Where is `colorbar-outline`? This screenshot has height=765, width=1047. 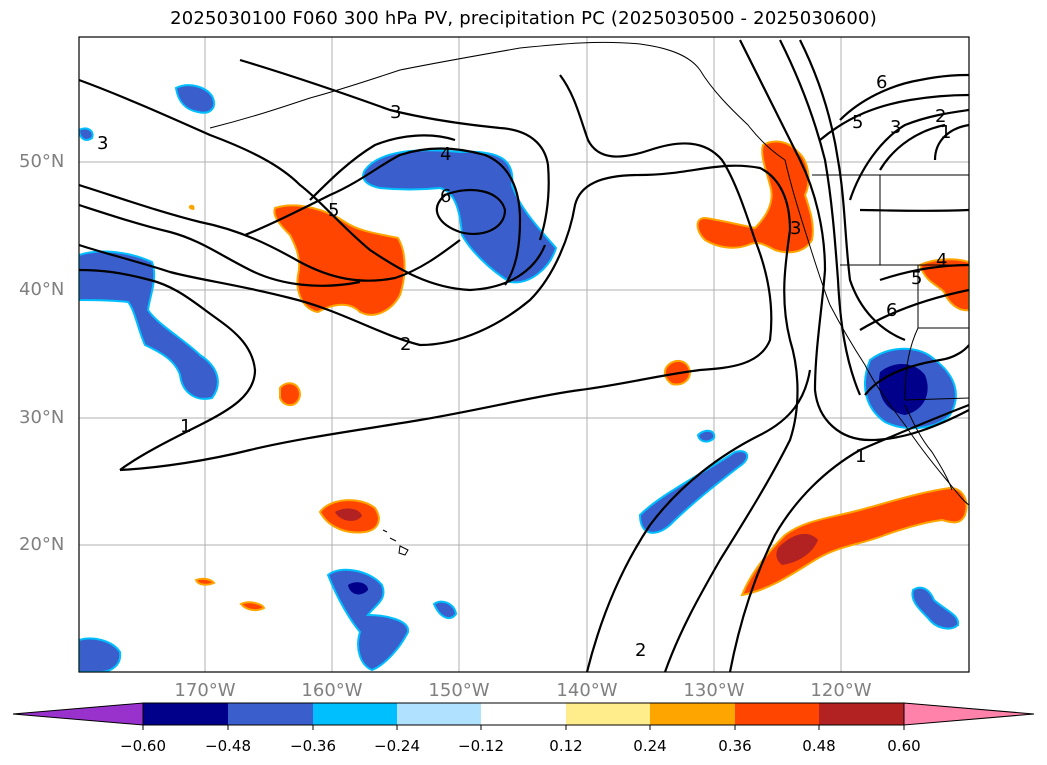 colorbar-outline is located at coordinates (523, 714).